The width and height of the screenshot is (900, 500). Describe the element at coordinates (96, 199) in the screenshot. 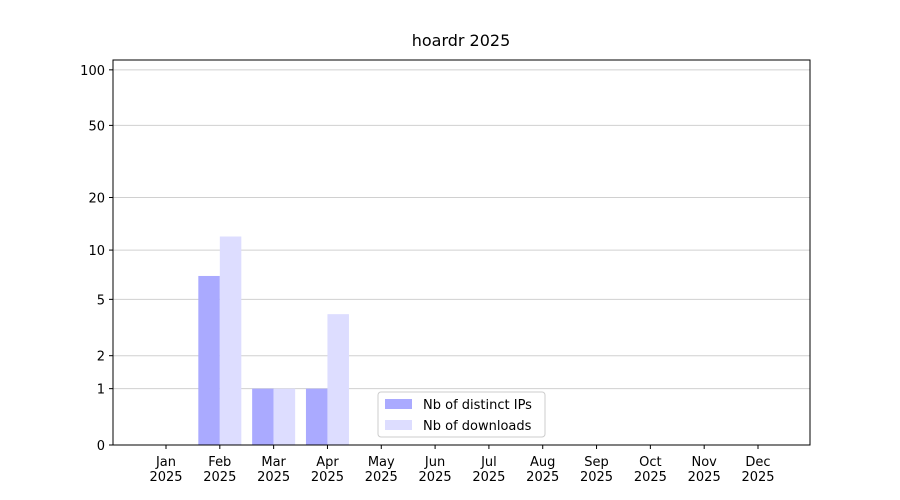

I see `y-tick-label: 20` at that location.